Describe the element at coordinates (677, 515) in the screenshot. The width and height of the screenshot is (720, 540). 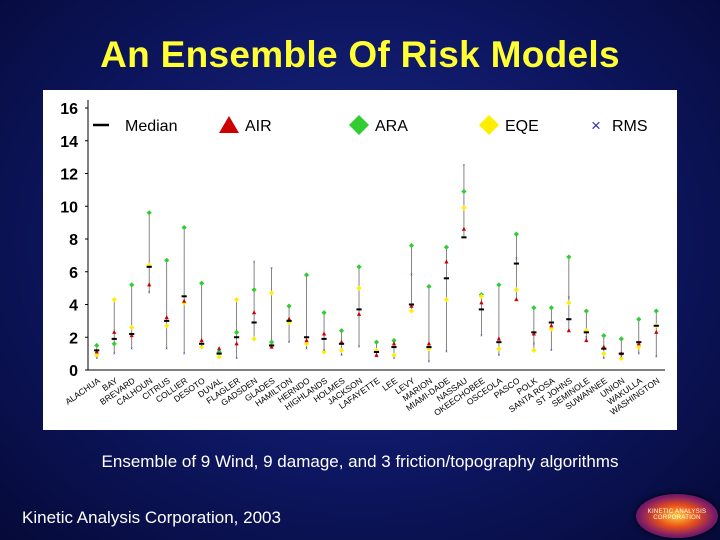
I see `logo-text: KINETIC ANALYSIS CORPORATION` at that location.